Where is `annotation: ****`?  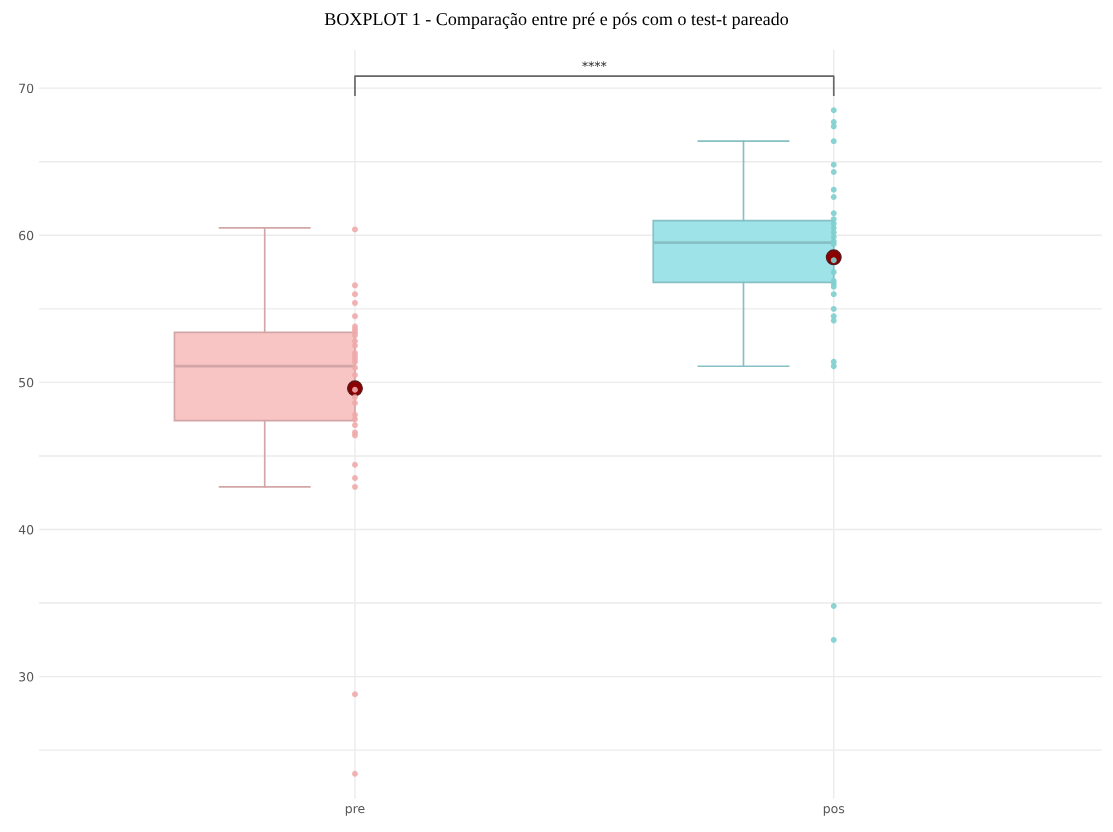 annotation: **** is located at coordinates (594, 64).